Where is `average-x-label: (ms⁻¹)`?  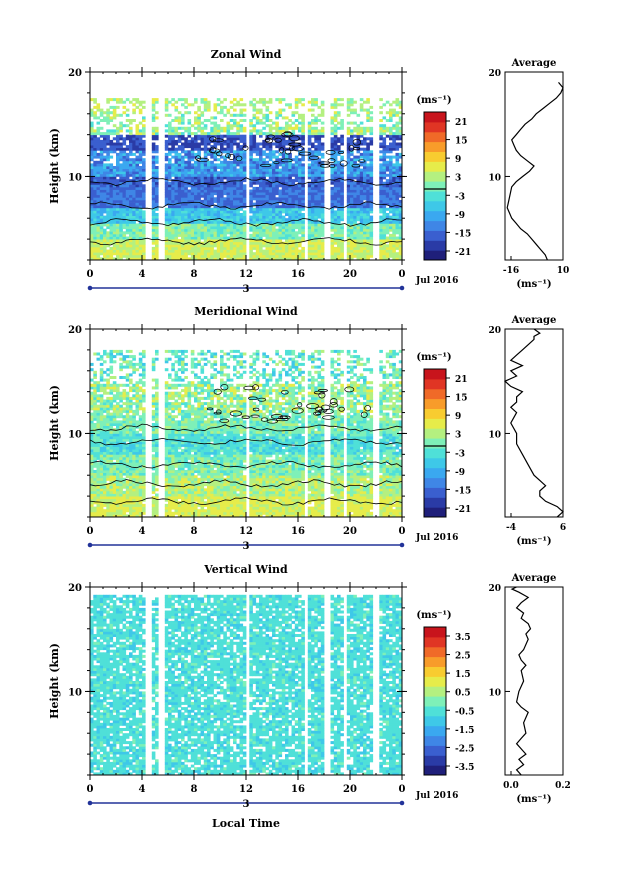 average-x-label: (ms⁻¹) is located at coordinates (533, 284).